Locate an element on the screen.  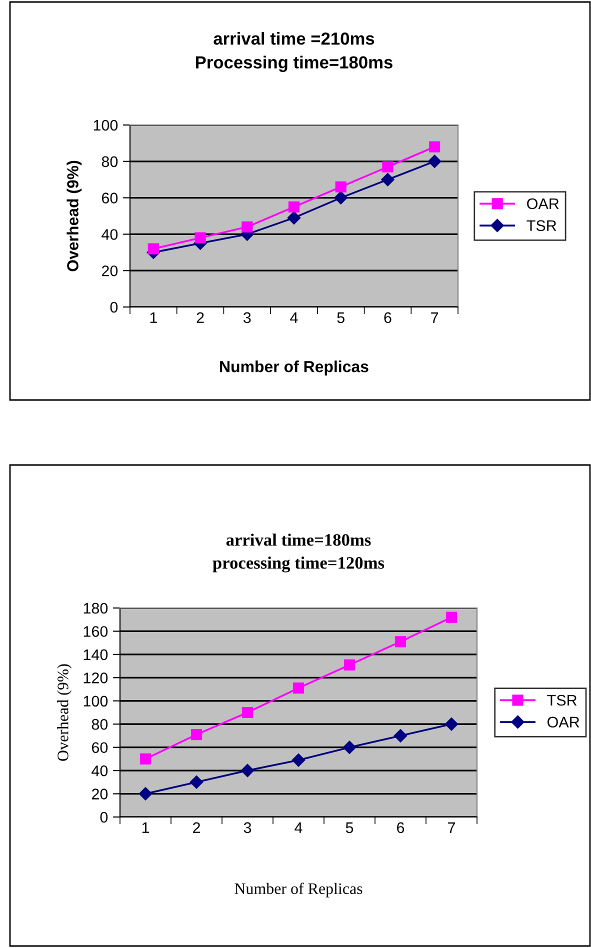
y-tick-label: 140 is located at coordinates (96, 654).